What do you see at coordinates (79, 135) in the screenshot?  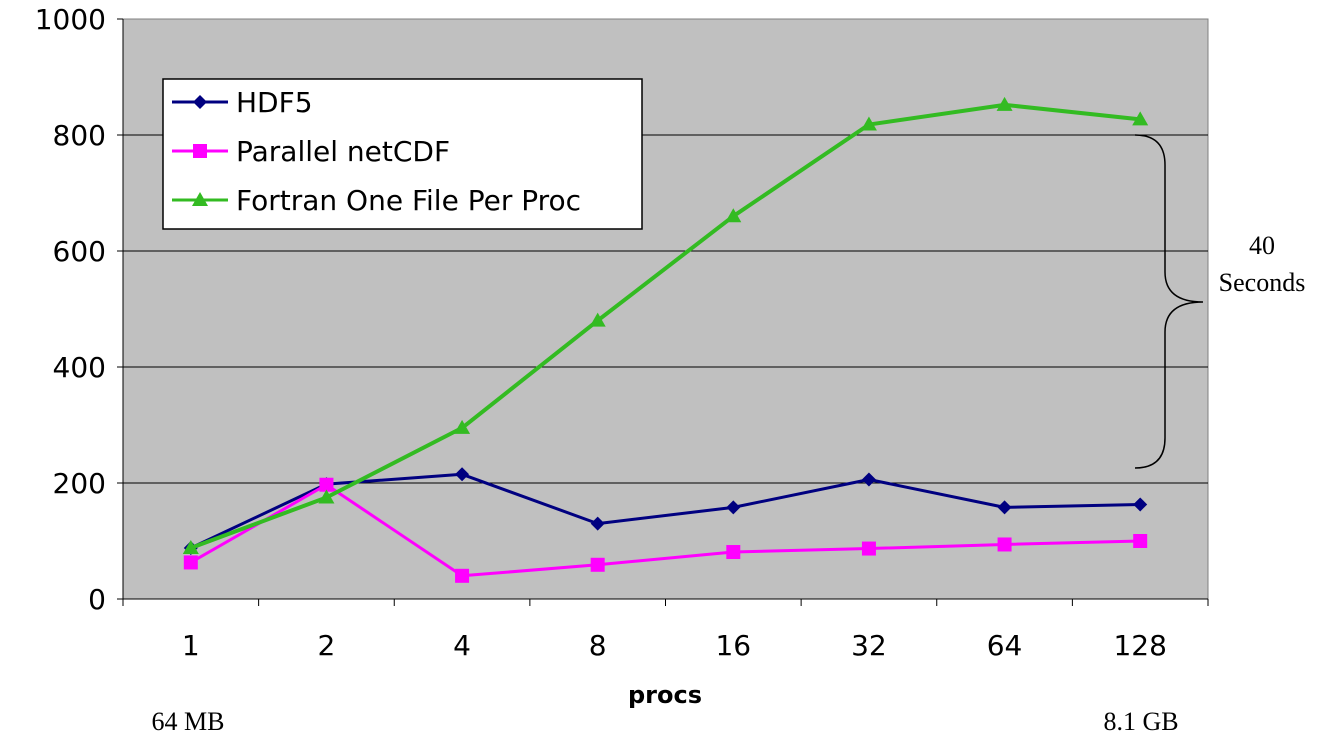 I see `y-tick-label: 800` at bounding box center [79, 135].